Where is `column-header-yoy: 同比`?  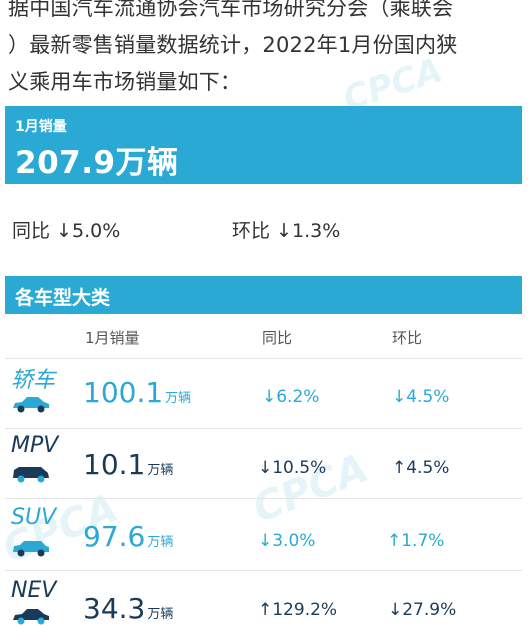
column-header-yoy: 同比 is located at coordinates (277, 338).